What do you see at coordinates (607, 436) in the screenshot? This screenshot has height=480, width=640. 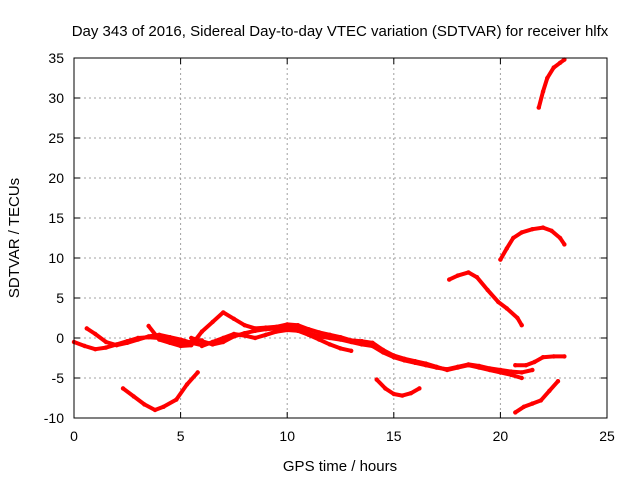 I see `x-tick-label: 25` at bounding box center [607, 436].